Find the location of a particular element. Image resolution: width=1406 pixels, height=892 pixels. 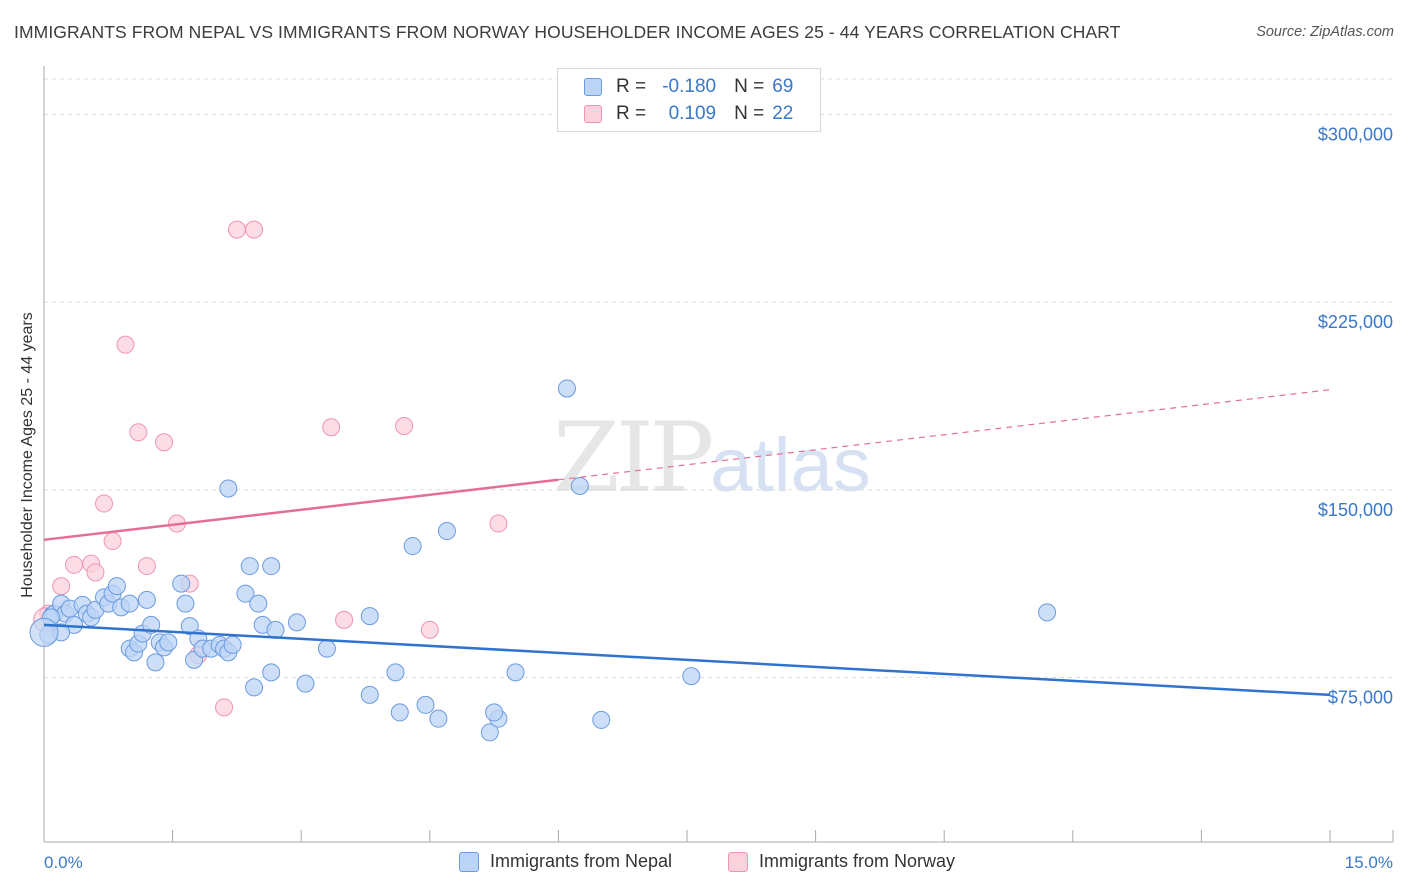

norway-r-value: 0.109 is located at coordinates (692, 113).